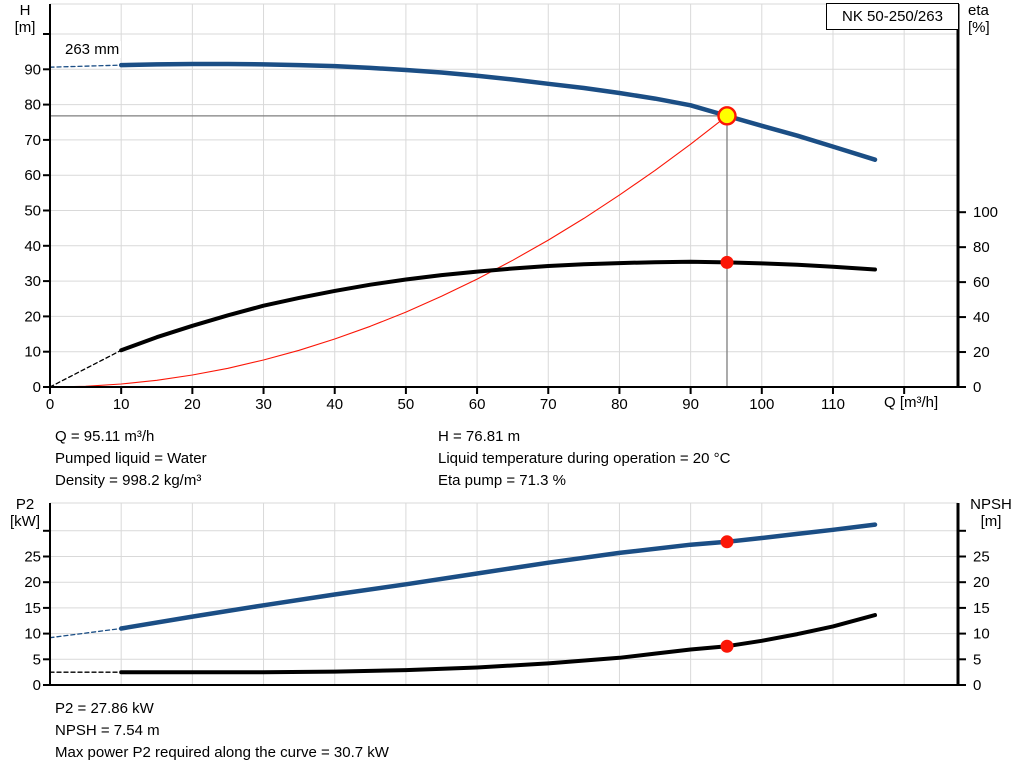 This screenshot has height=781, width=1024. Describe the element at coordinates (37, 659) in the screenshot. I see `left-axis-tick-label: 5` at that location.